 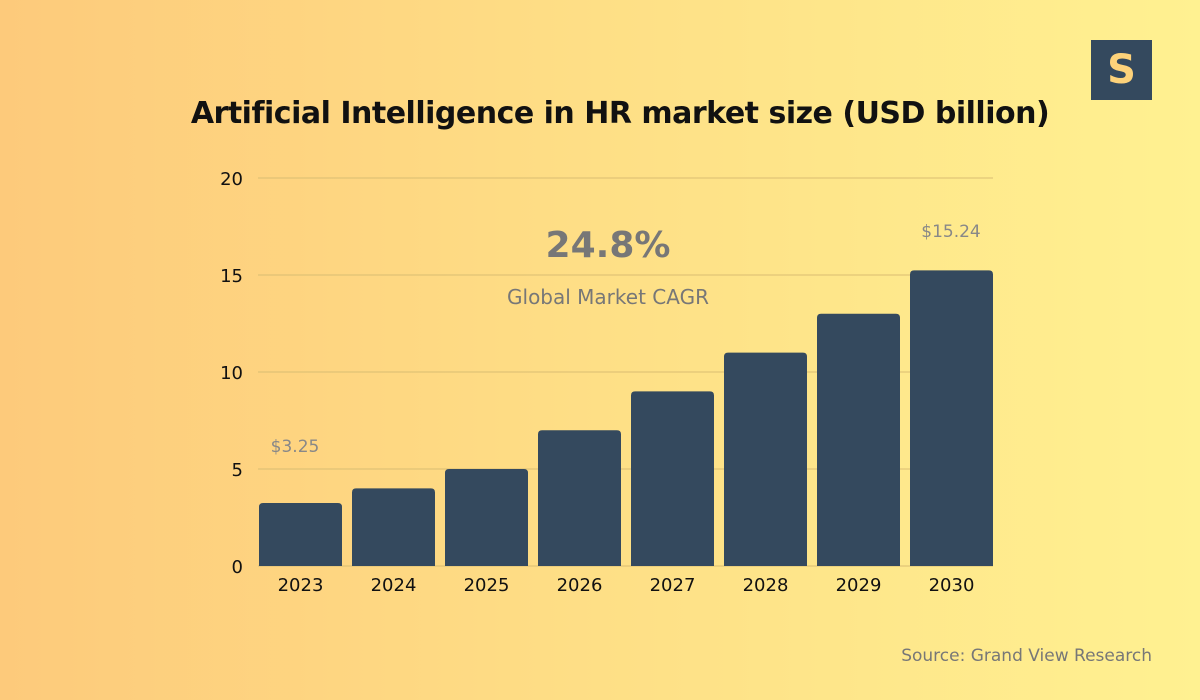 What do you see at coordinates (950, 232) in the screenshot?
I see `last-value-annotation: $15.24` at bounding box center [950, 232].